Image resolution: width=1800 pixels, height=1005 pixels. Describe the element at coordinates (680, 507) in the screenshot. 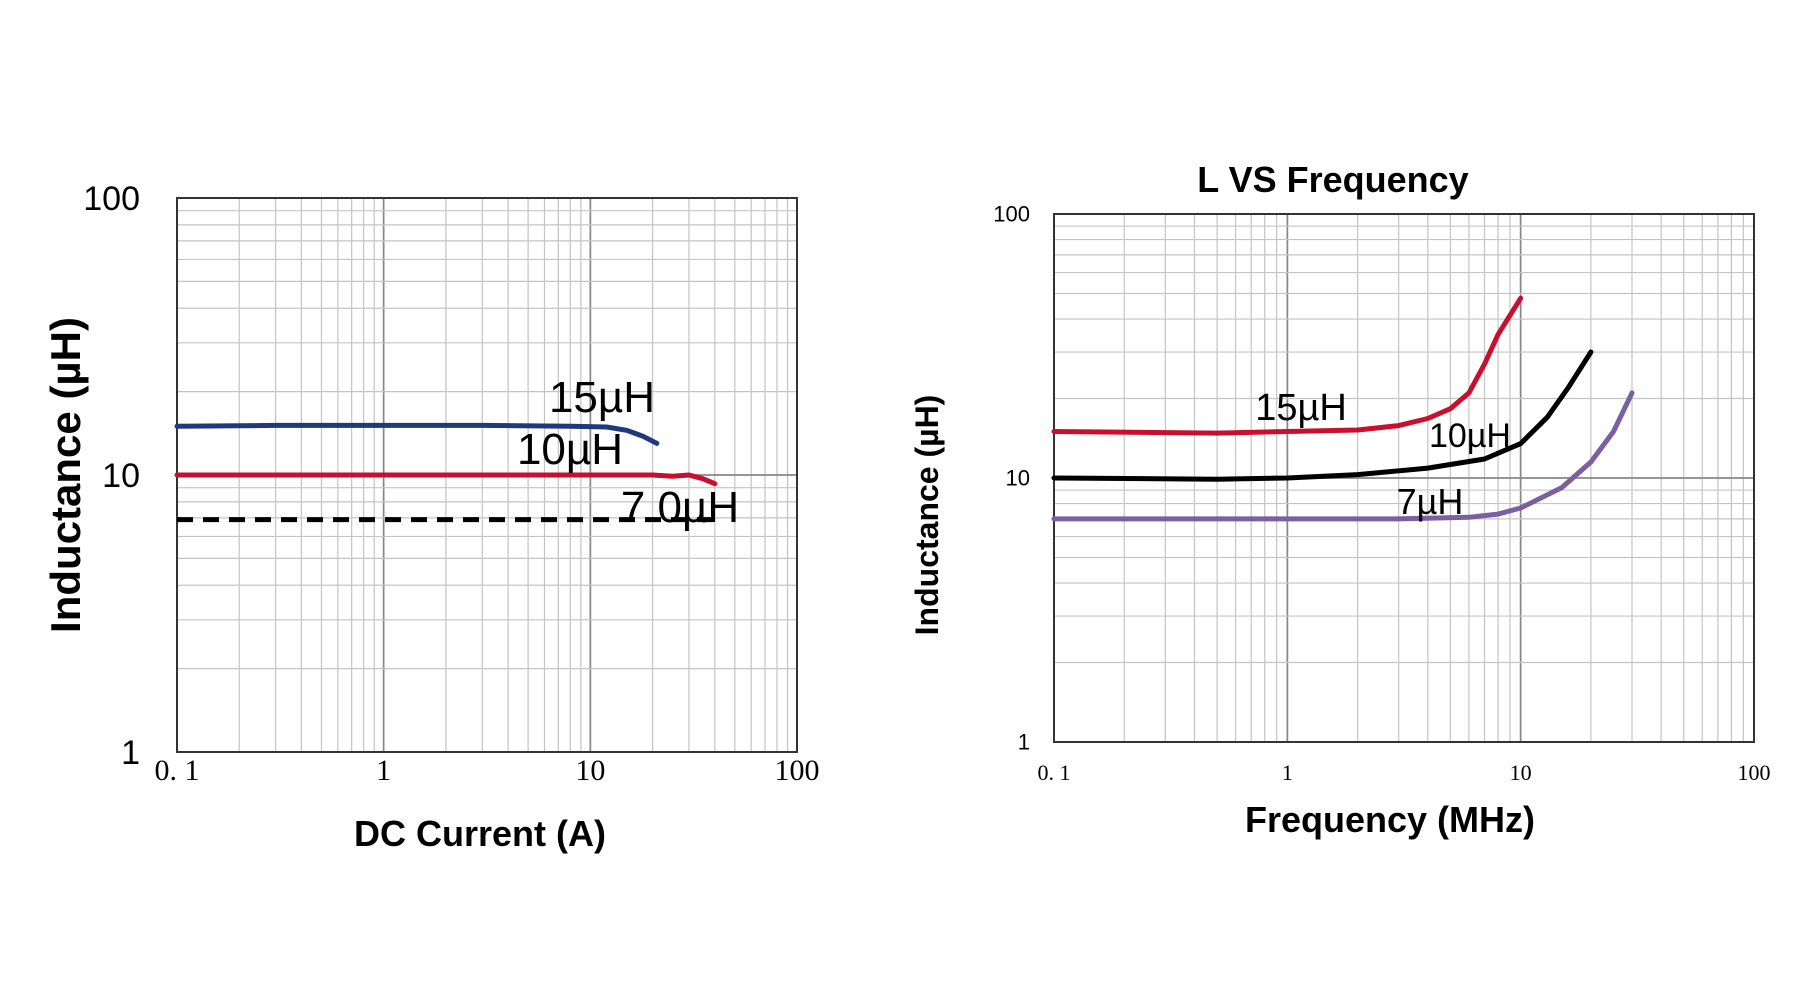

I see `dc-current-series-label: 7.0µH` at that location.